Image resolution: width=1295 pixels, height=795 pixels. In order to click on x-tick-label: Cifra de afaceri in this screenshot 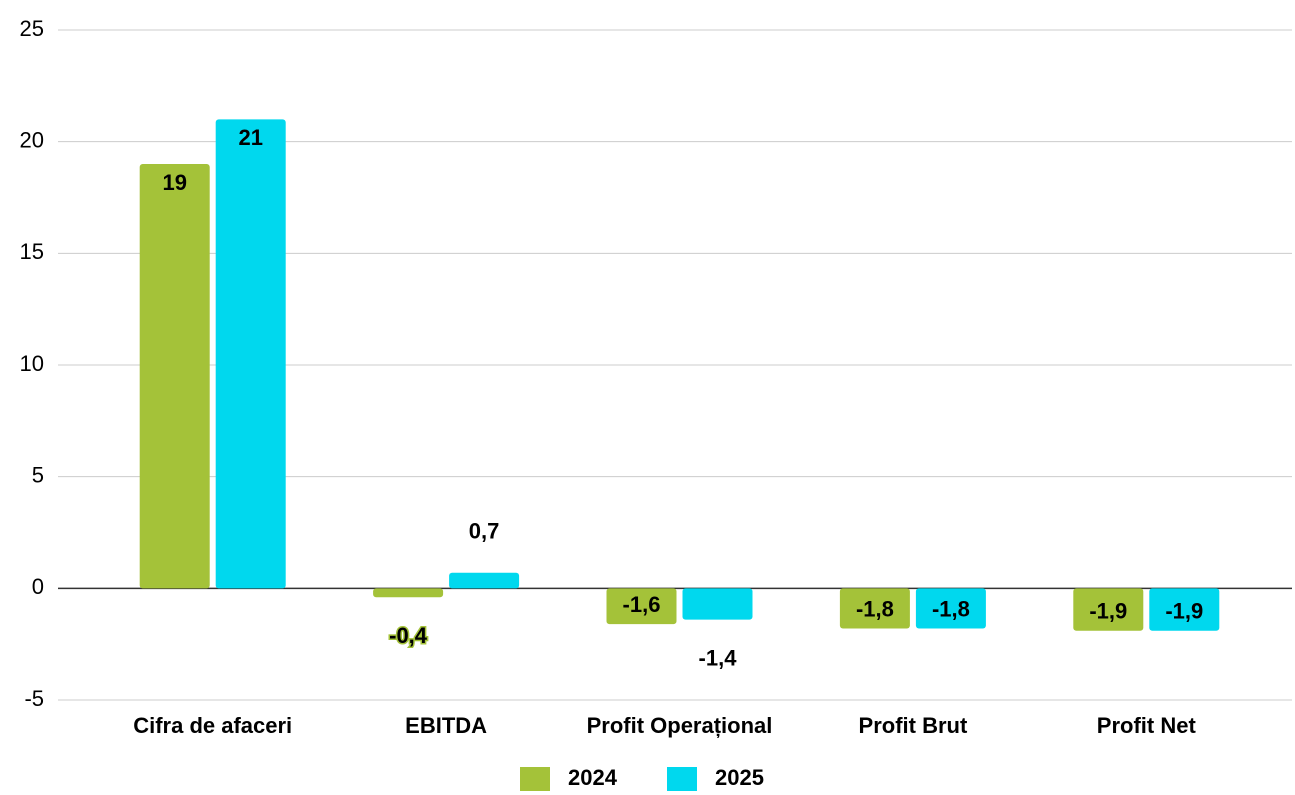, I will do `click(212, 725)`.